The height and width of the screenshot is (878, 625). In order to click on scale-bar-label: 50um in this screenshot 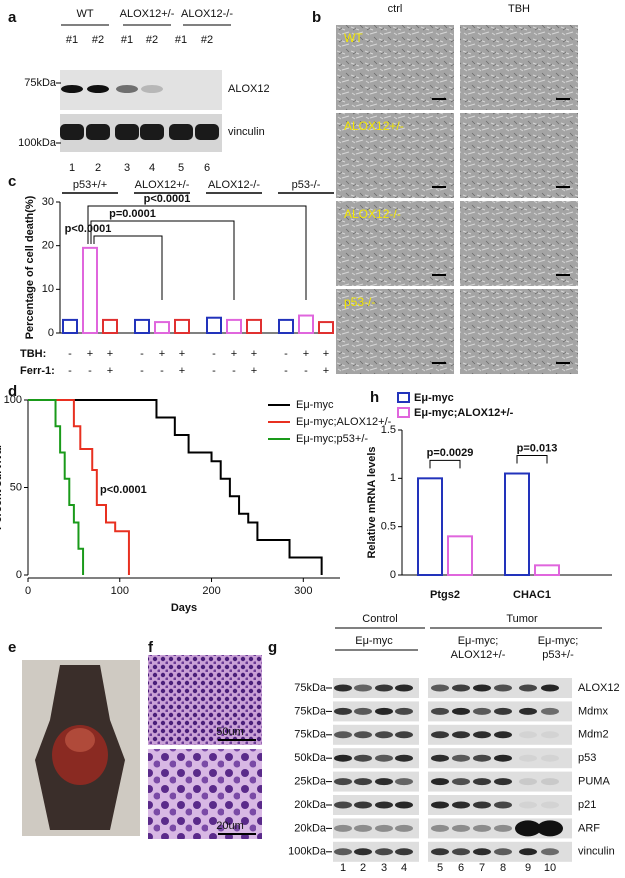, I will do `click(230, 732)`.